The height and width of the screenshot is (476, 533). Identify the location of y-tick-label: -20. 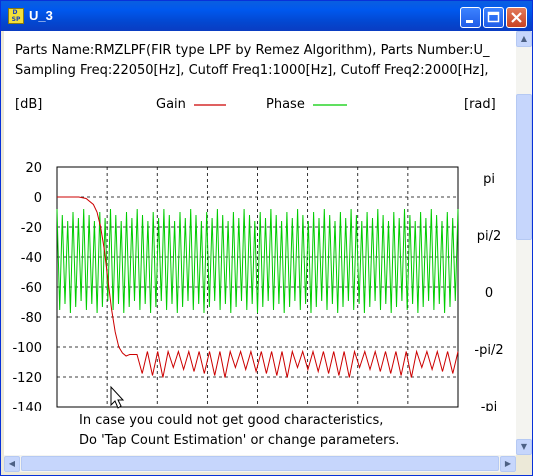
(31, 228).